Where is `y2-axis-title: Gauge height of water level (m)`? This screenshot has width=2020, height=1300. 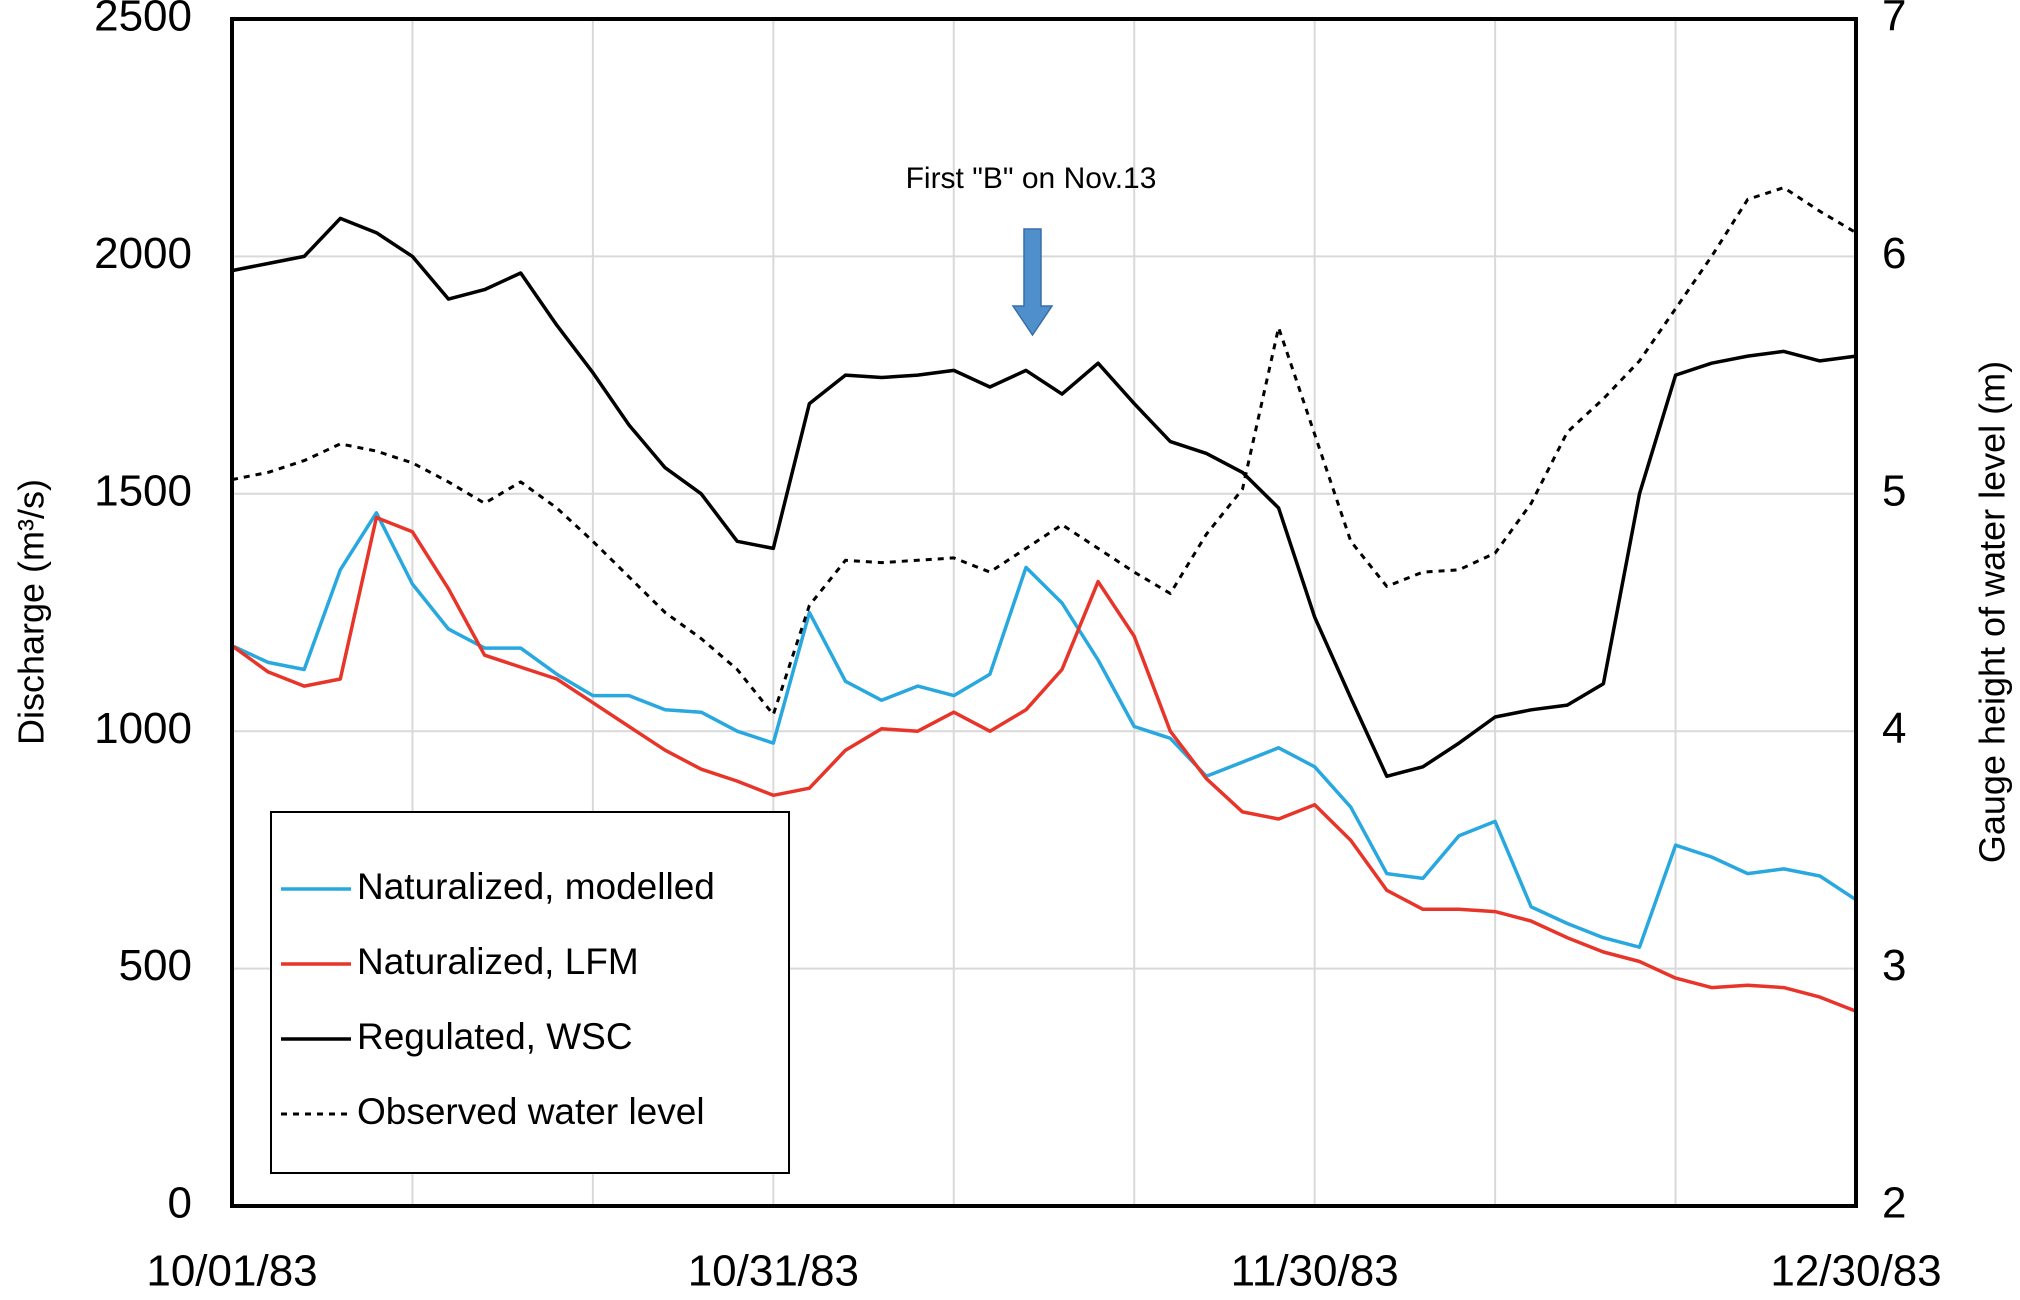 y2-axis-title: Gauge height of water level (m) is located at coordinates (1992, 612).